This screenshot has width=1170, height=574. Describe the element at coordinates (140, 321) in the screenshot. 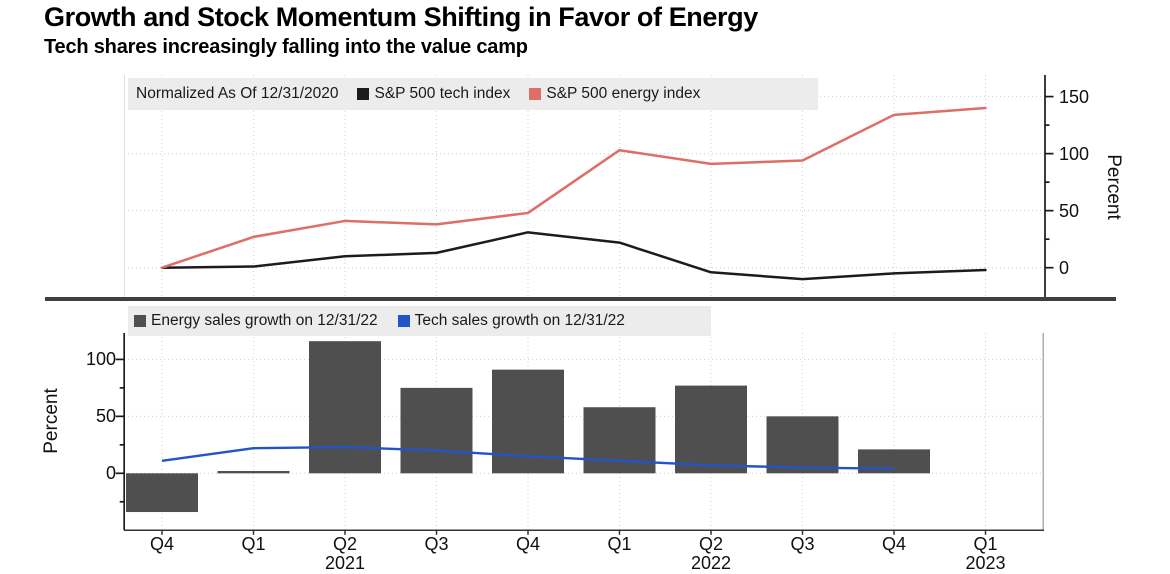

I see `energy-sales-swatch` at that location.